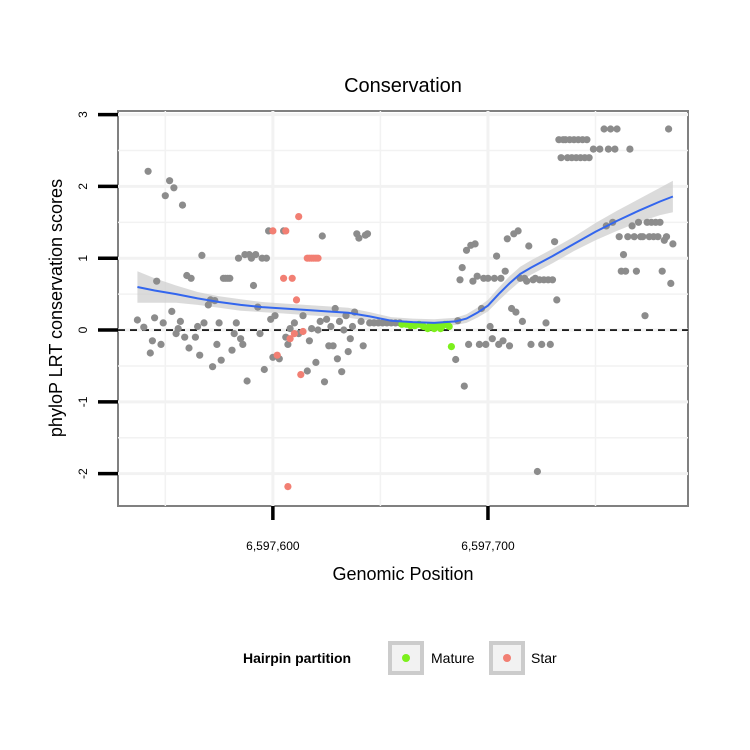 This screenshot has height=750, width=750. Describe the element at coordinates (97, 295) in the screenshot. I see `y-axis: -2 -1 0 1 2 3` at that location.